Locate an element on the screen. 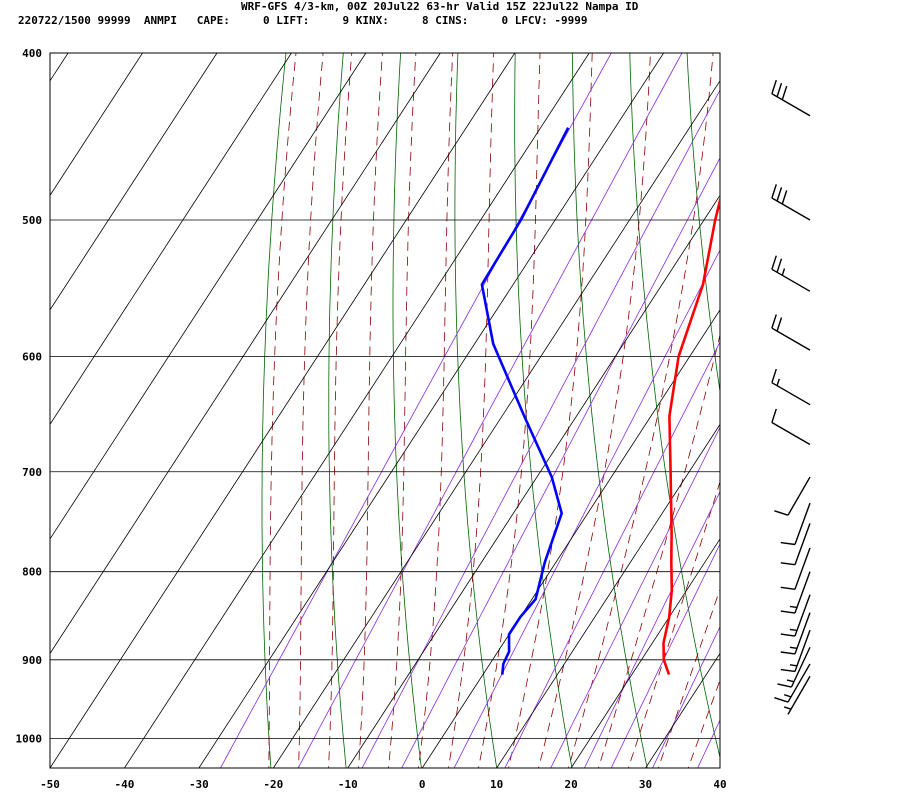 The height and width of the screenshot is (800, 900). y-tick-label: 600 is located at coordinates (32, 356).